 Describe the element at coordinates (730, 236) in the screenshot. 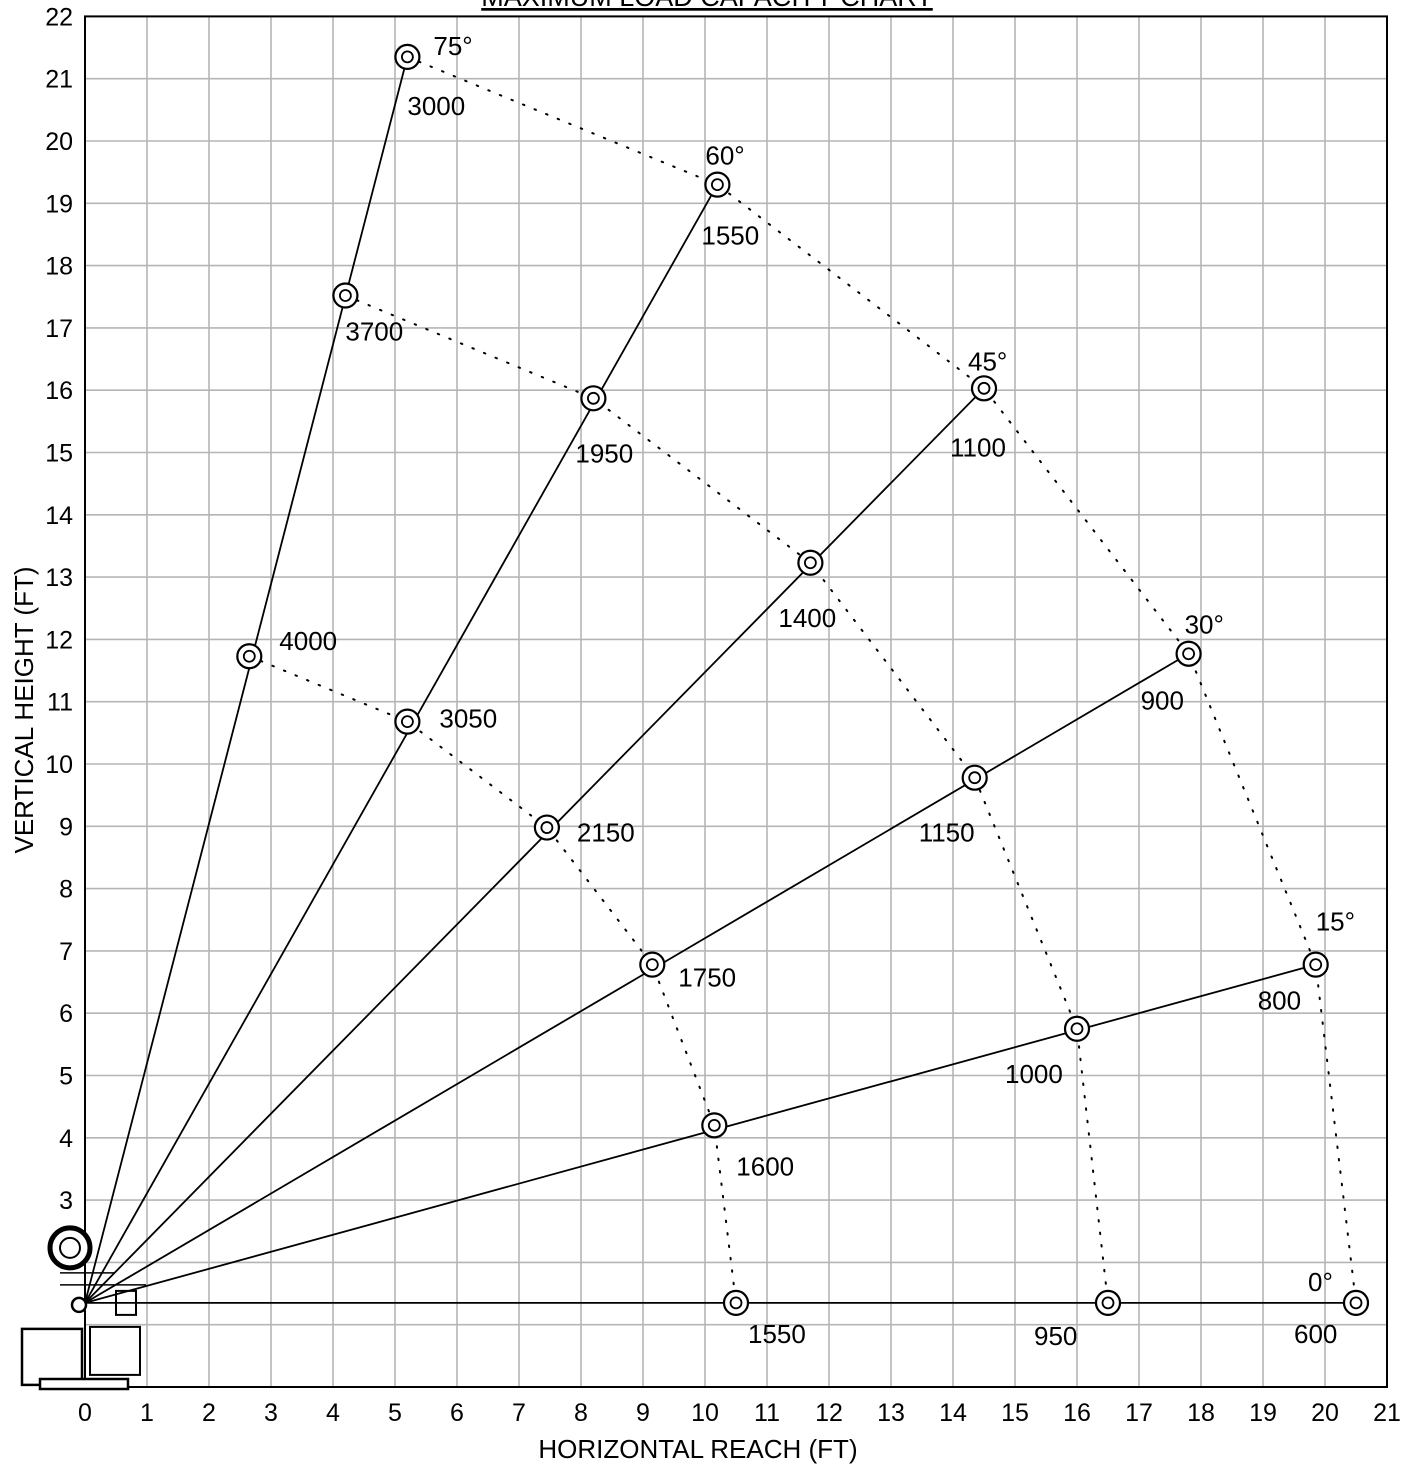

I see `load-capacity-label: 1550` at that location.